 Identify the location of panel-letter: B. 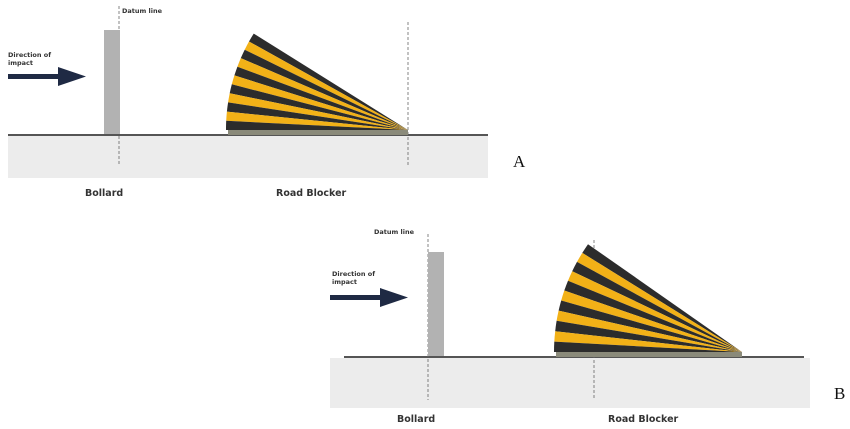
(840, 393).